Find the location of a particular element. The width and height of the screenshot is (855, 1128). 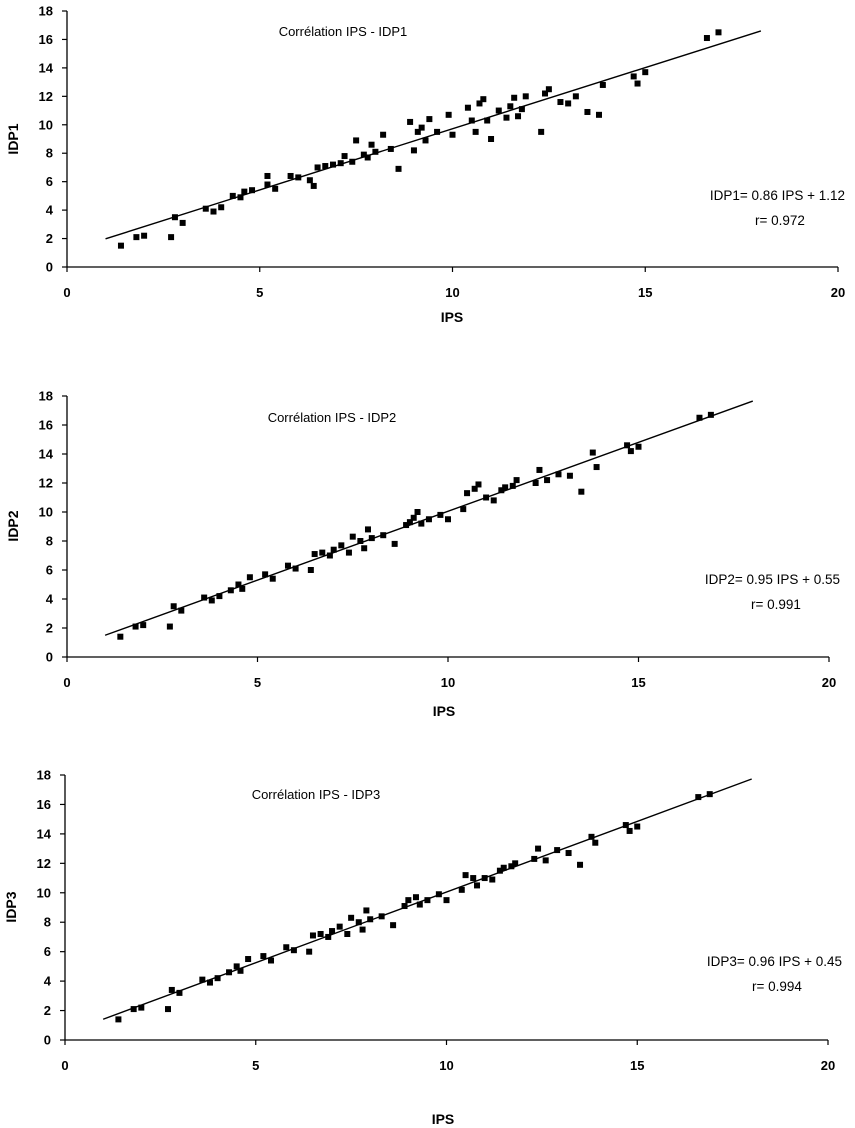

regression-equation: IDP2= 0.95 IPS + 0.55 is located at coordinates (772, 579).